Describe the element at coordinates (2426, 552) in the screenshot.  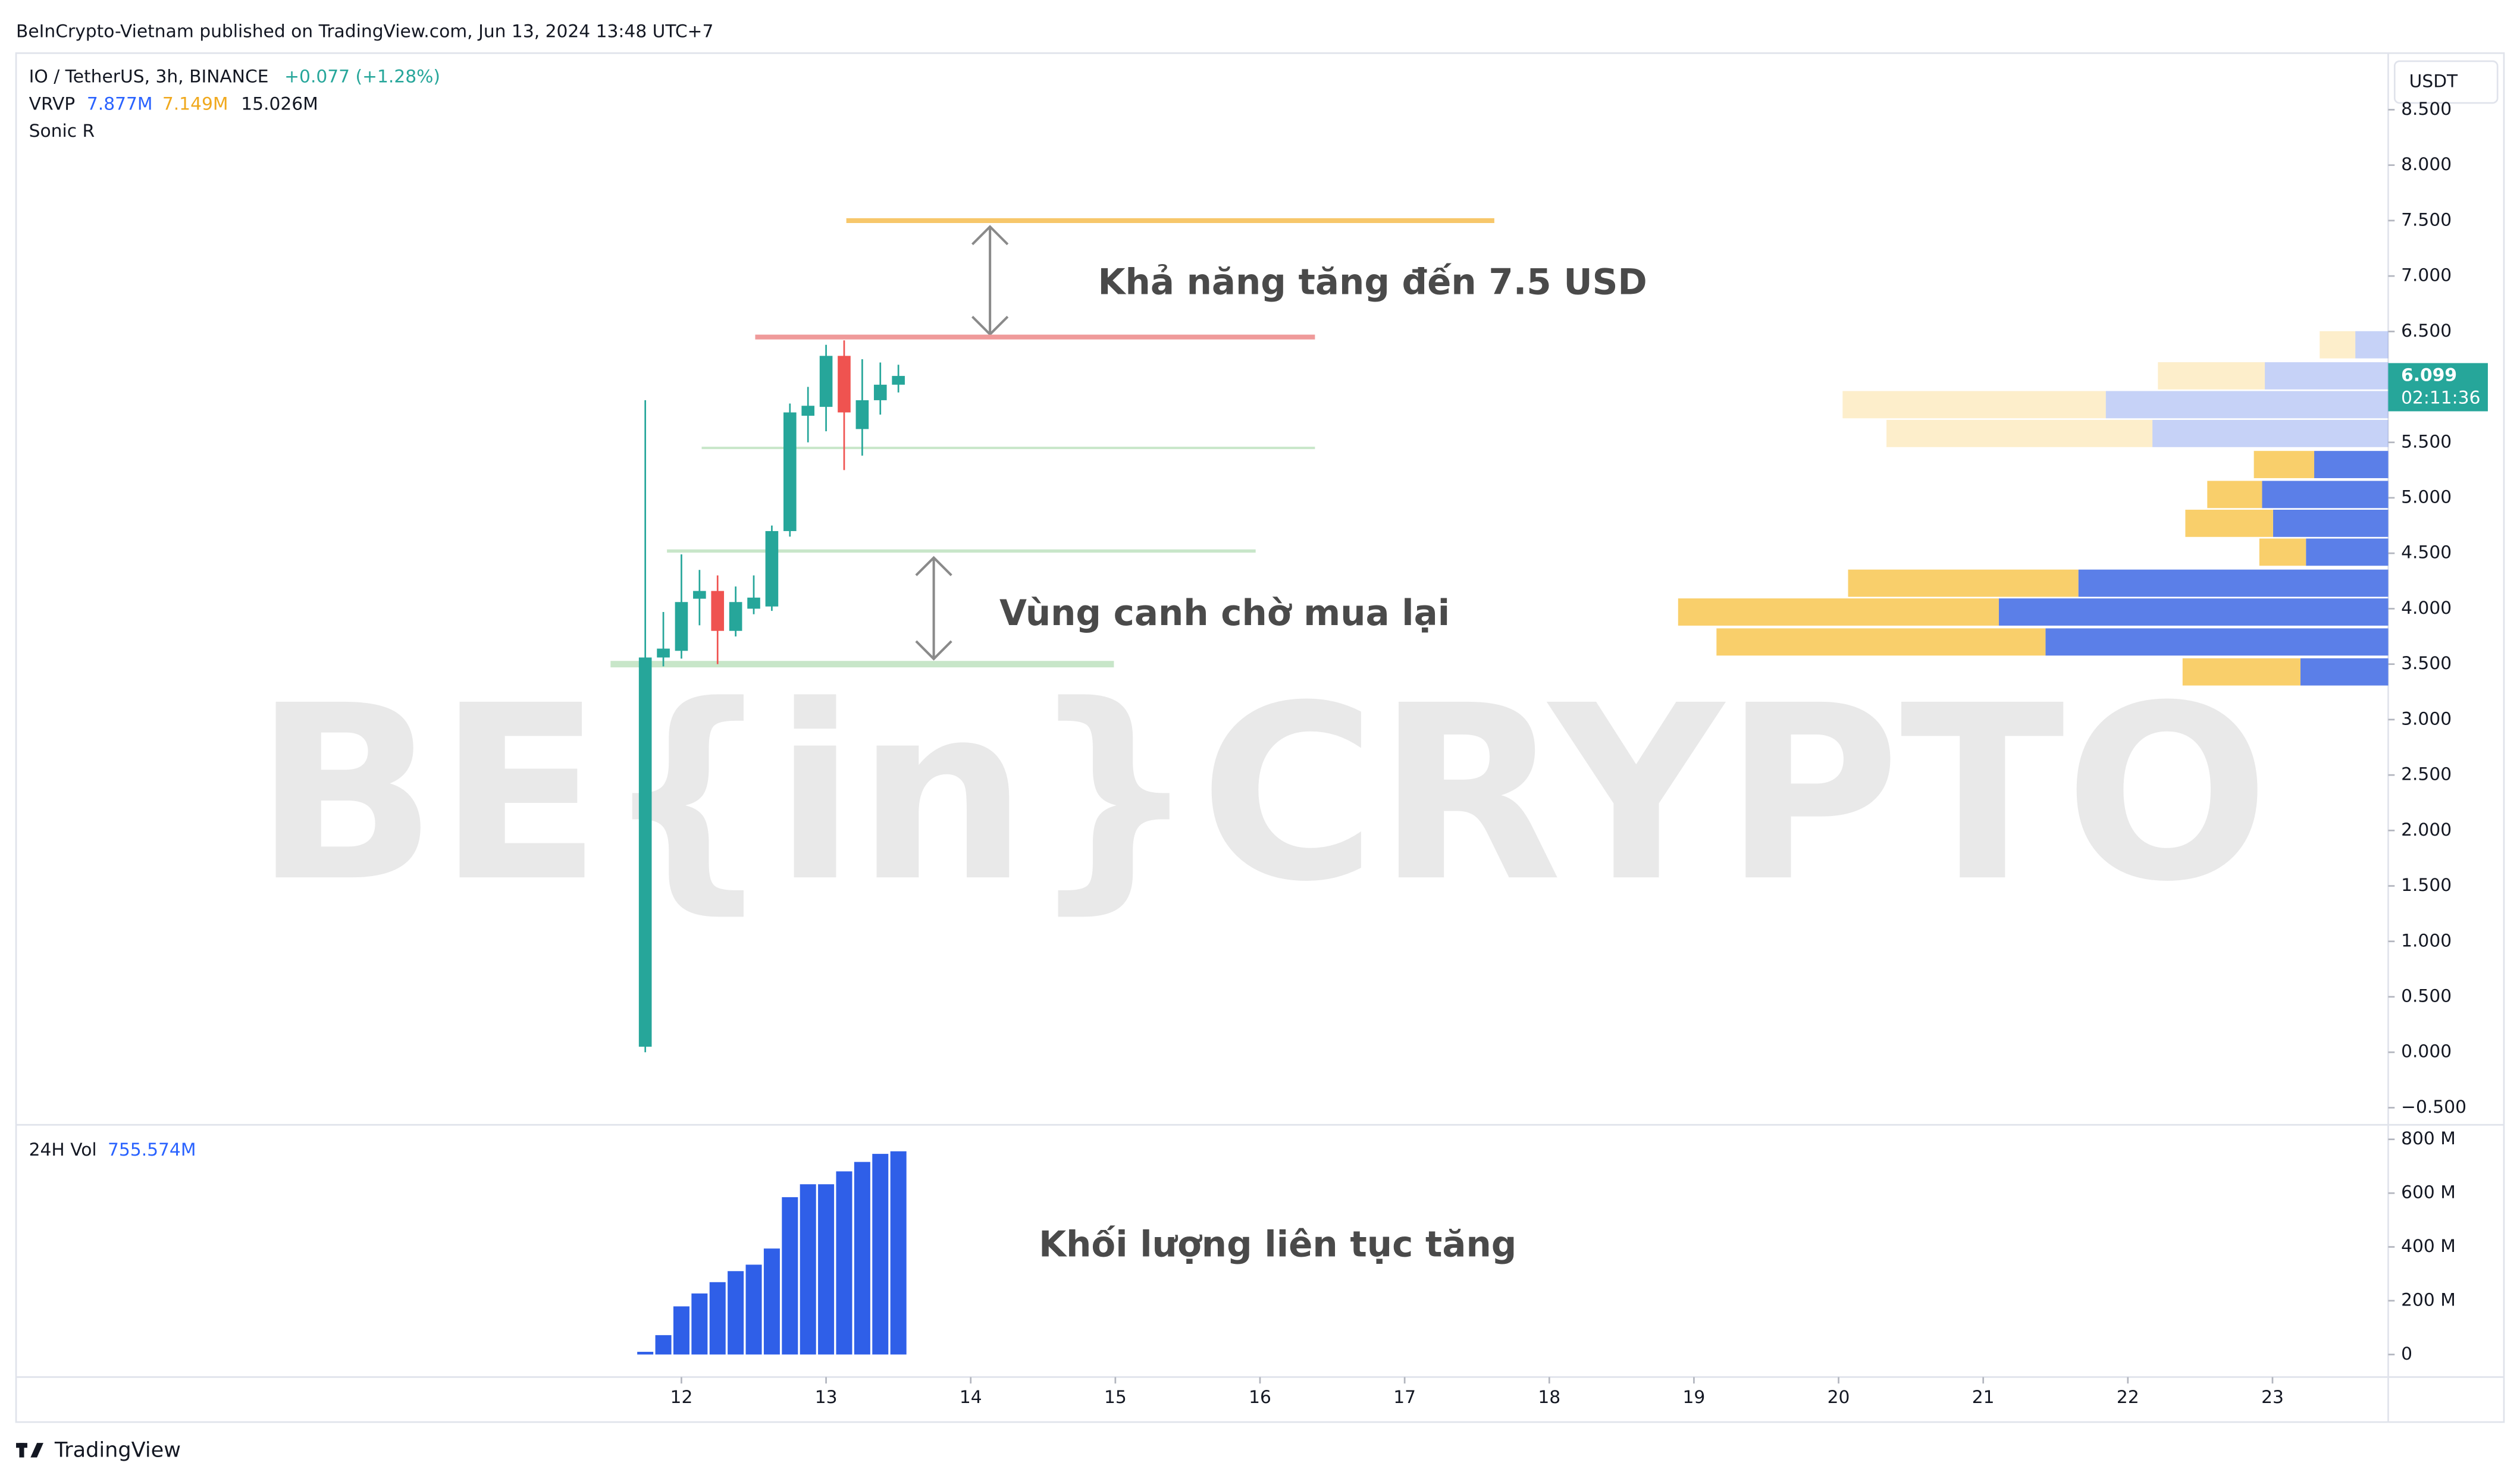
I see `y-tick-label: 4.500` at that location.